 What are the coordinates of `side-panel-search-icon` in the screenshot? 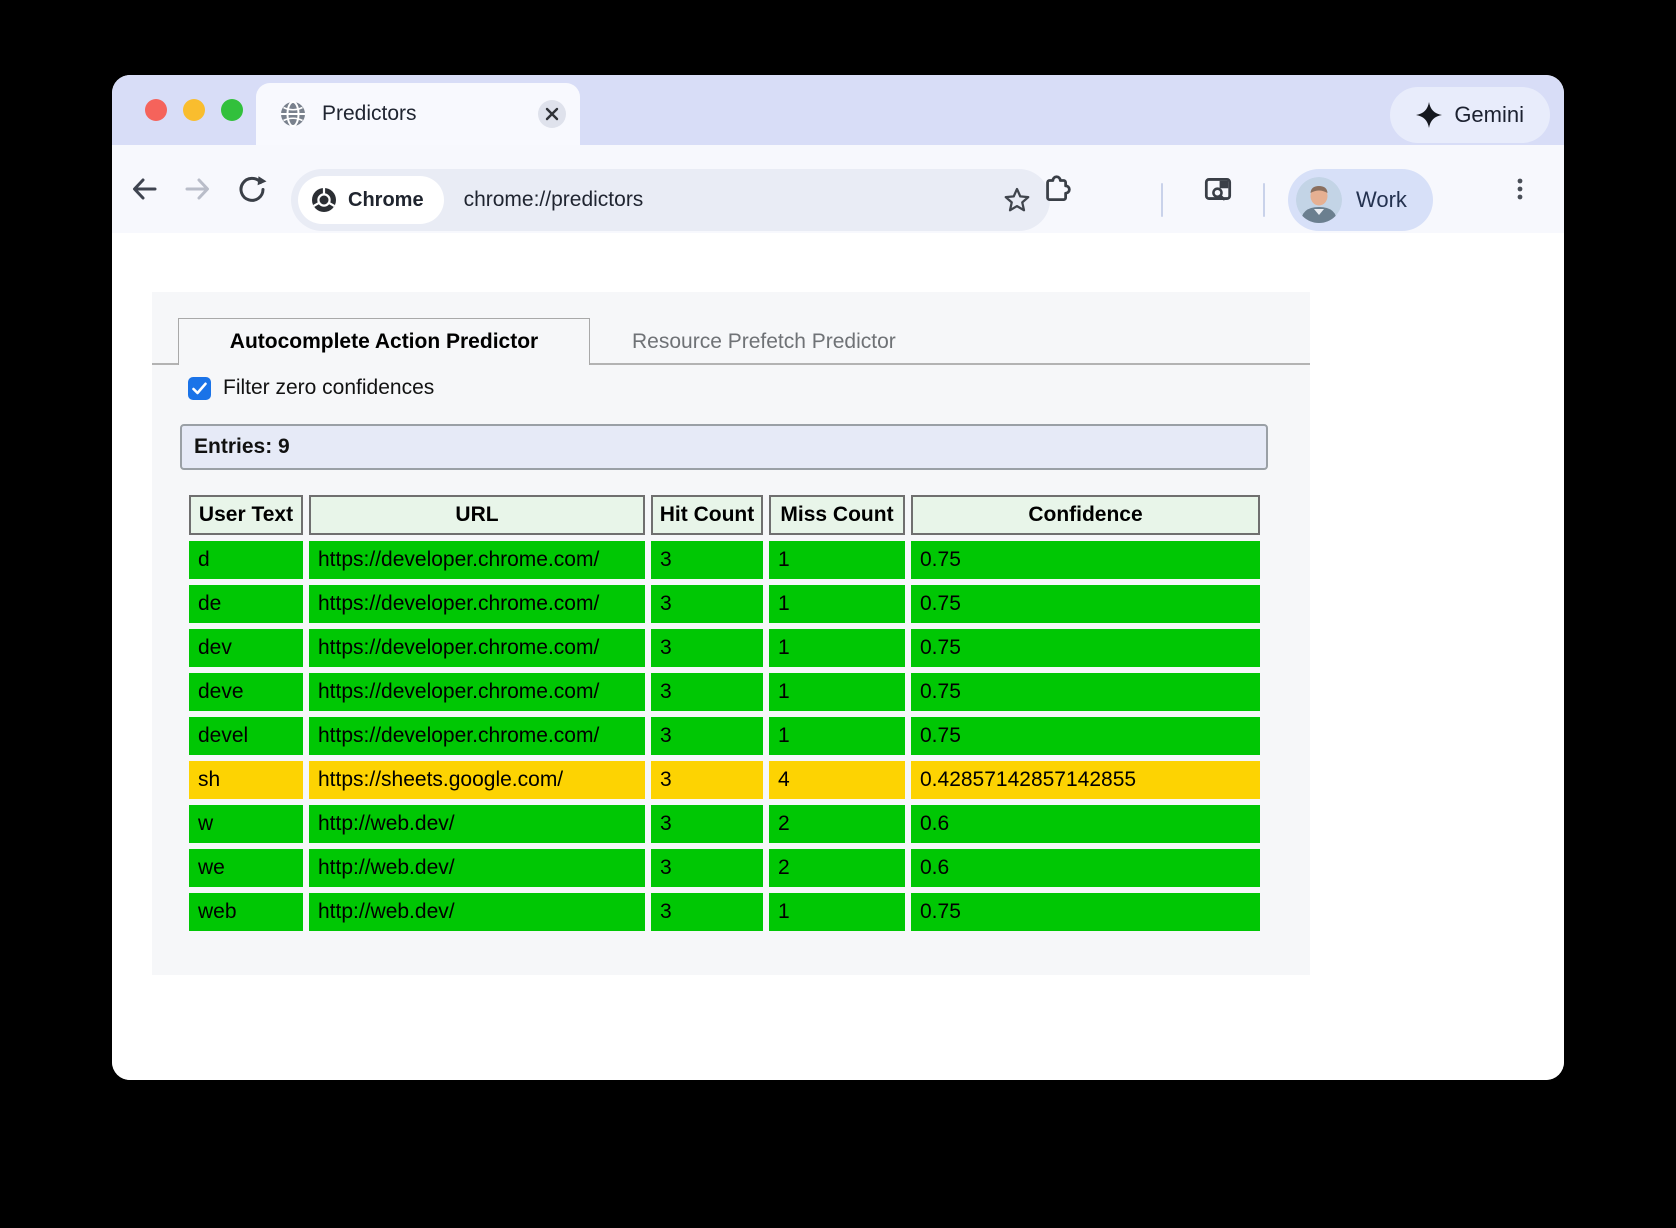 It's located at (1218, 189).